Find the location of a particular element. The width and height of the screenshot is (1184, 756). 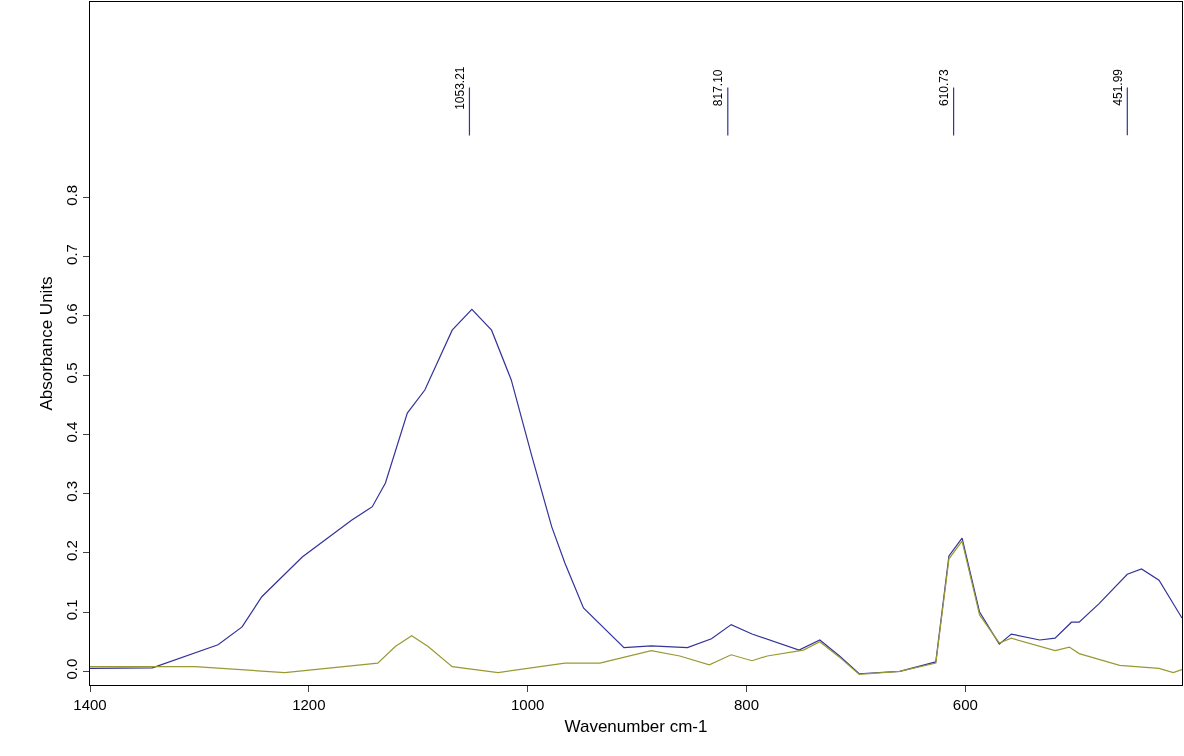

y-tick-label: 0.5 is located at coordinates (71, 373).